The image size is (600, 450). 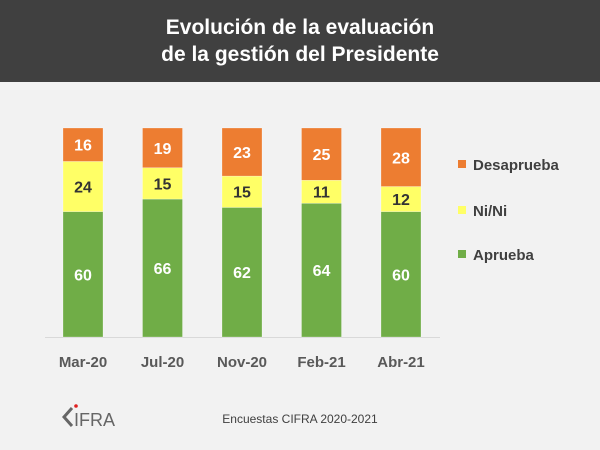 I want to click on legend-label: Aprueba, so click(x=504, y=255).